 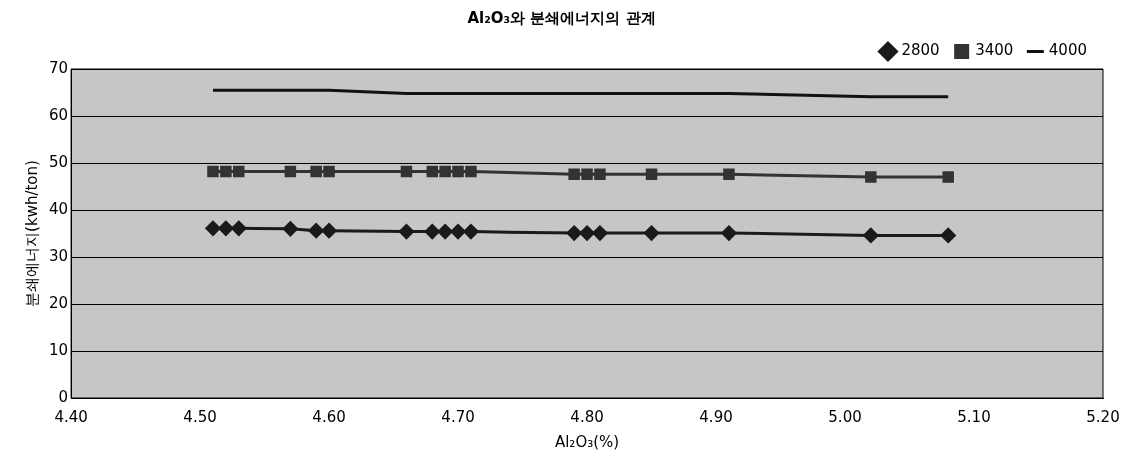 I want to click on x-tick-label: 4.60, so click(x=329, y=416).